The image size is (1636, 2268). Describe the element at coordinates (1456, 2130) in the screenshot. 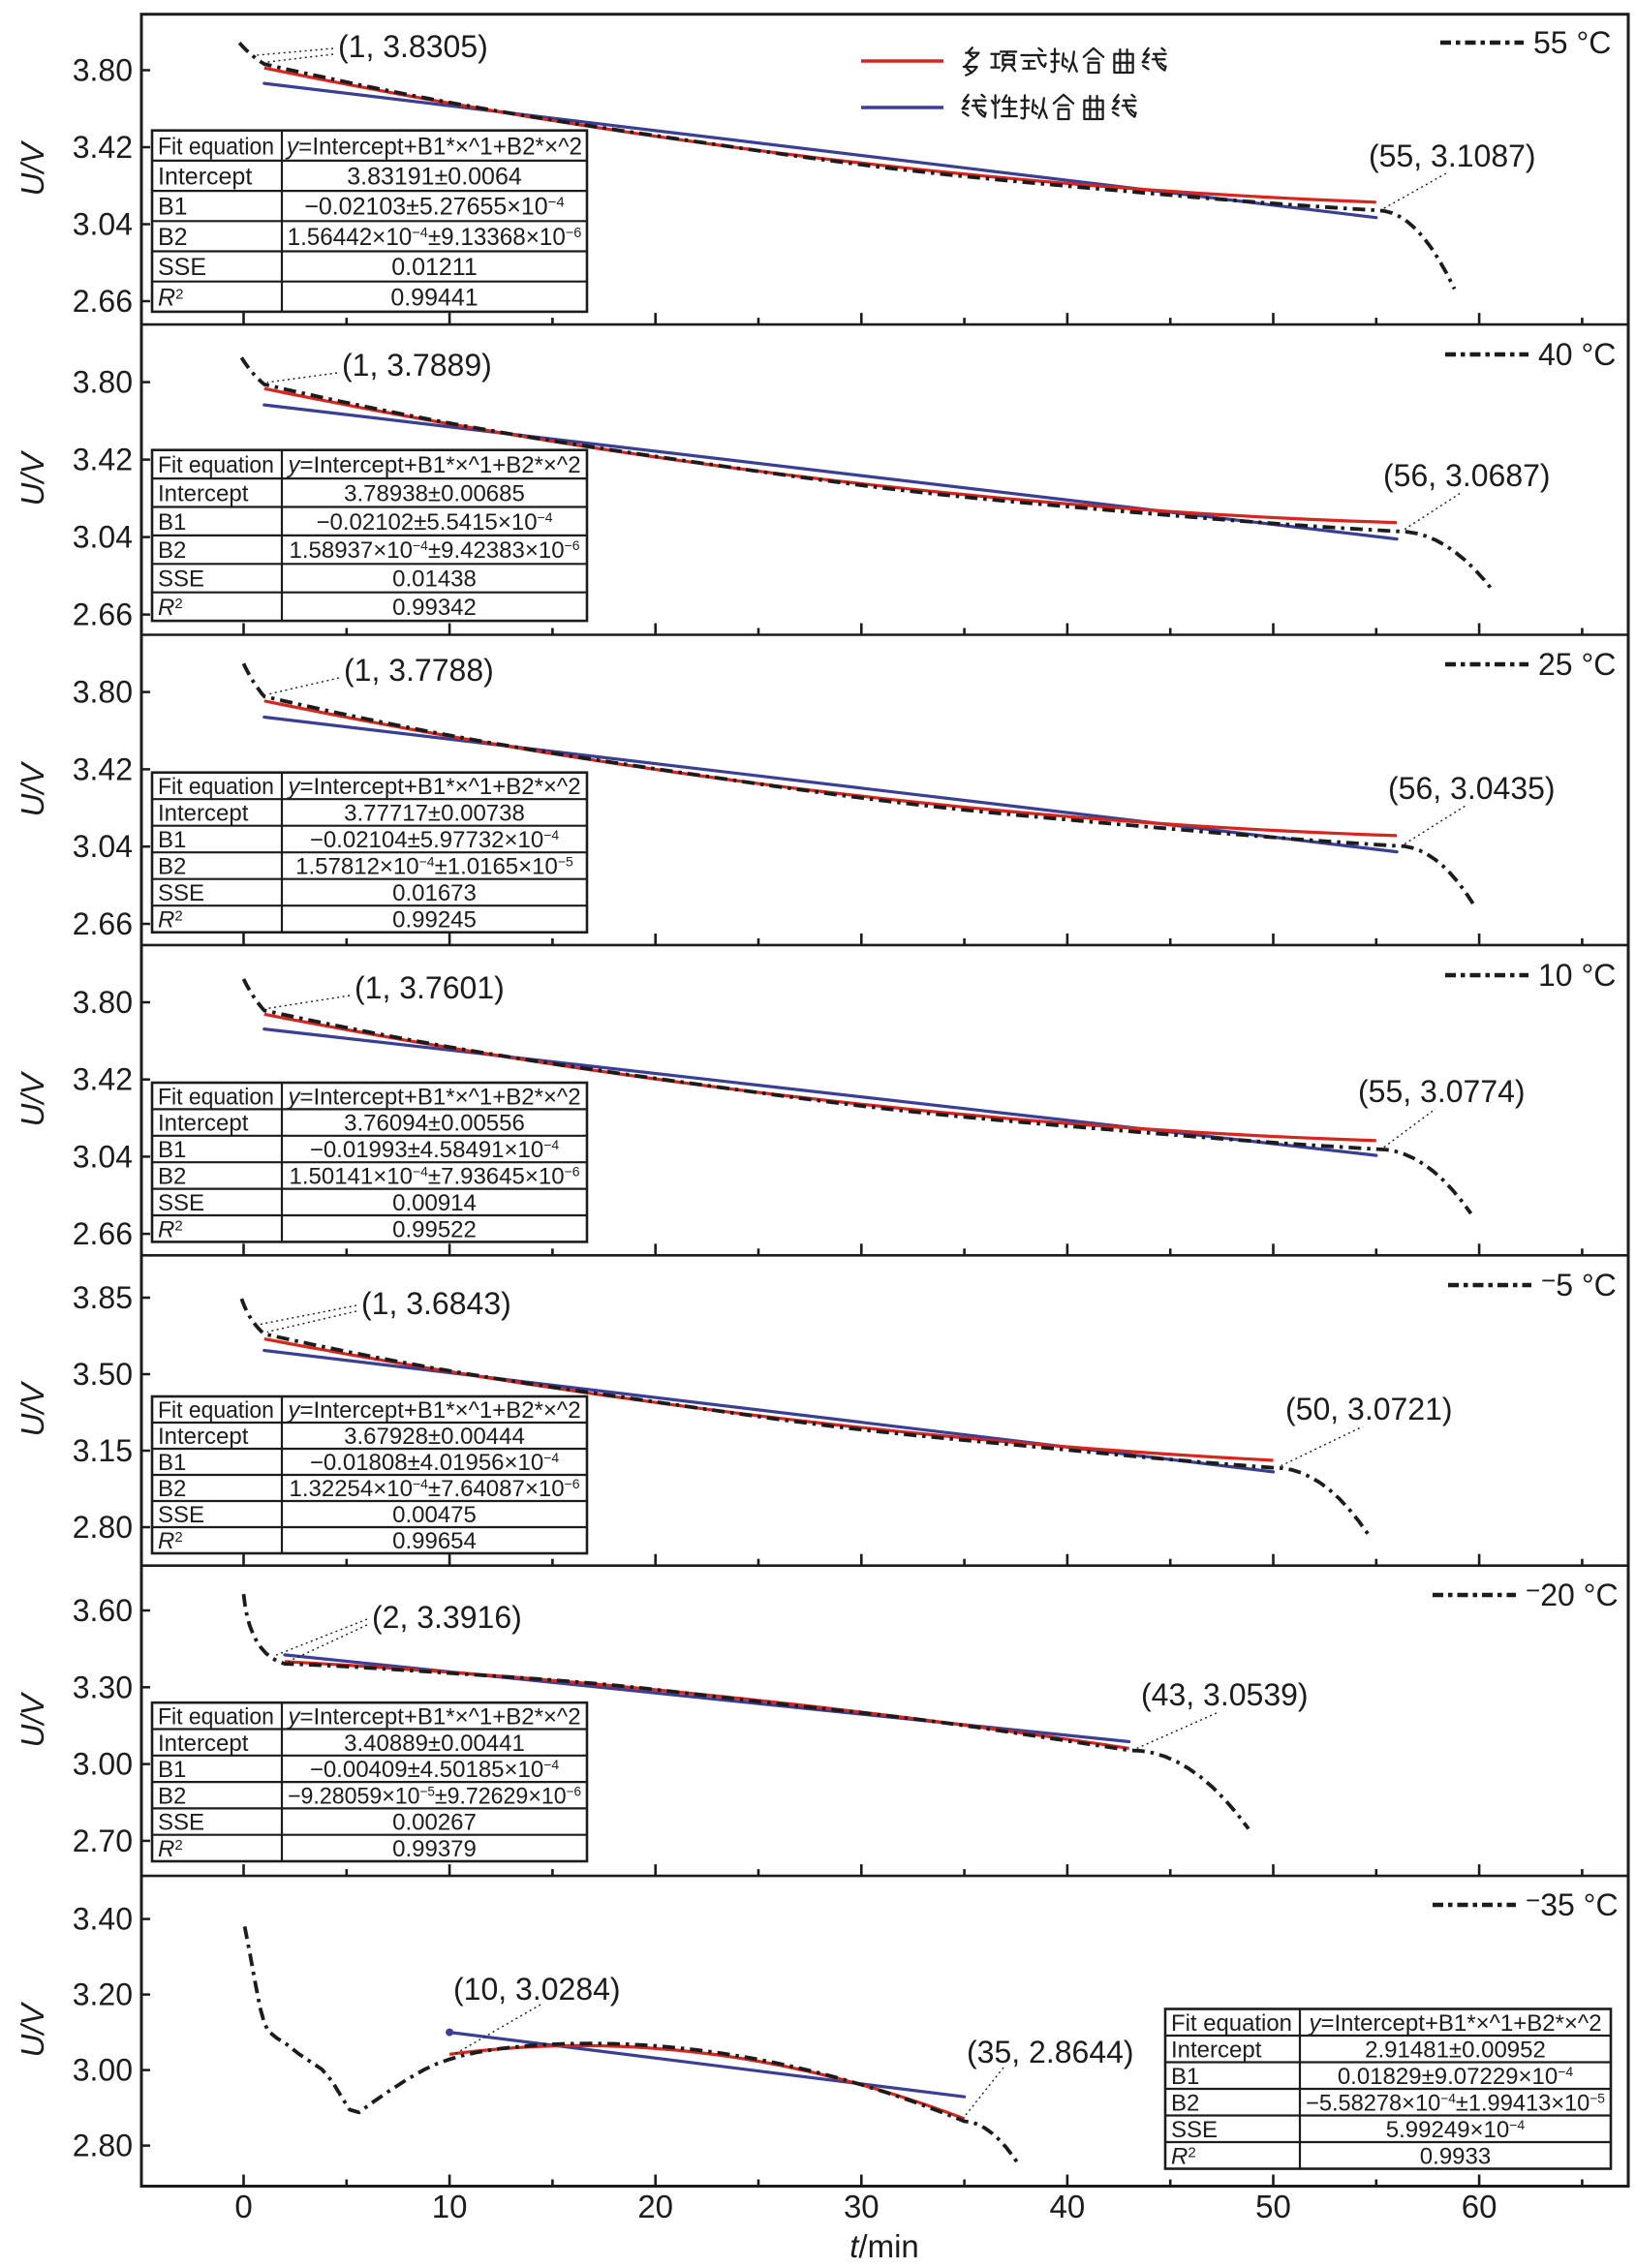

I see `svg-text: 5.99249×10−4` at that location.